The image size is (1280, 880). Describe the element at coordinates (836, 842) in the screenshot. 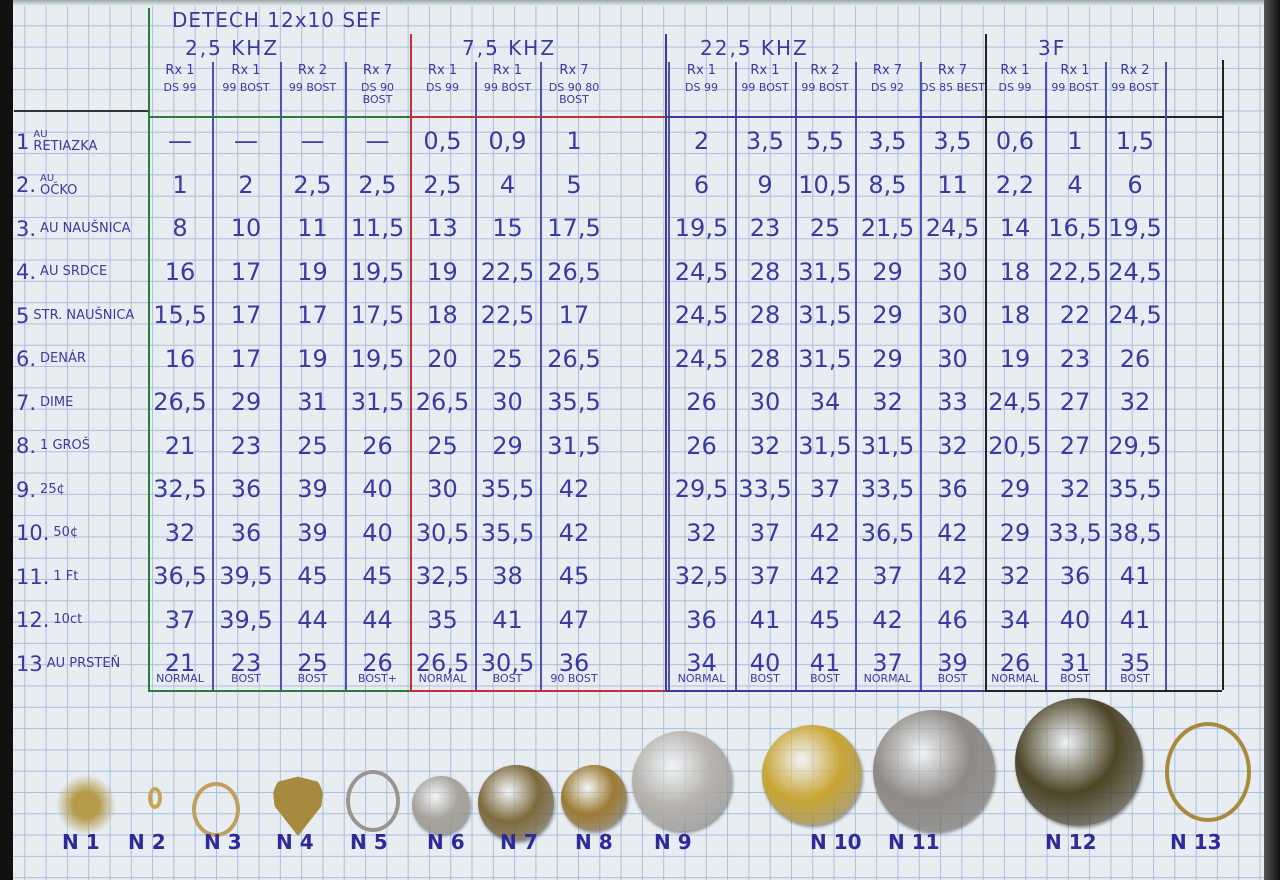

I see `object-label: N 10` at that location.